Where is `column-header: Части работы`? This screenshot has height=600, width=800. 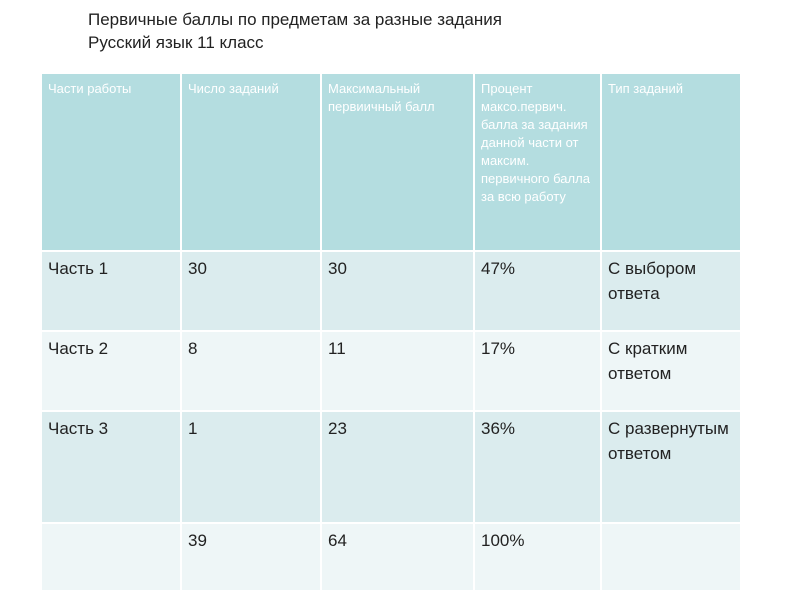
column-header: Части работы is located at coordinates (111, 162).